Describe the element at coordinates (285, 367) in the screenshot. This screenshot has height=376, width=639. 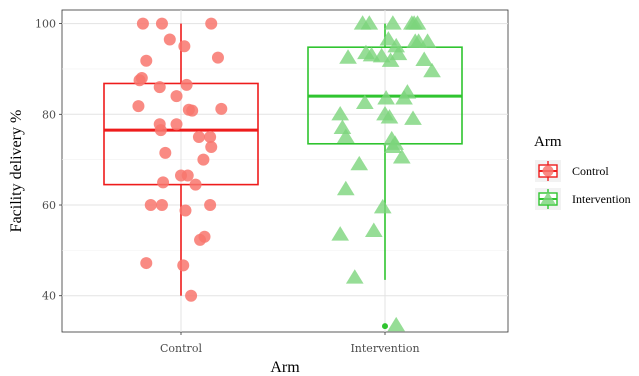
I see `x-axis-title: Arm` at that location.